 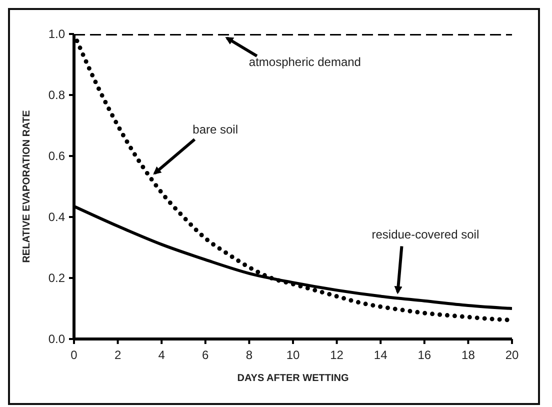 What do you see at coordinates (425, 355) in the screenshot?
I see `x-tick-label: 16` at bounding box center [425, 355].